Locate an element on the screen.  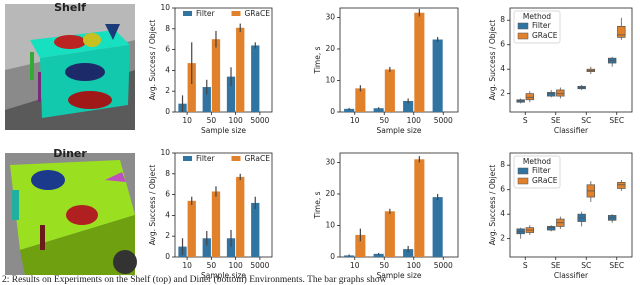
diner-image is located at coordinates (71, 214).